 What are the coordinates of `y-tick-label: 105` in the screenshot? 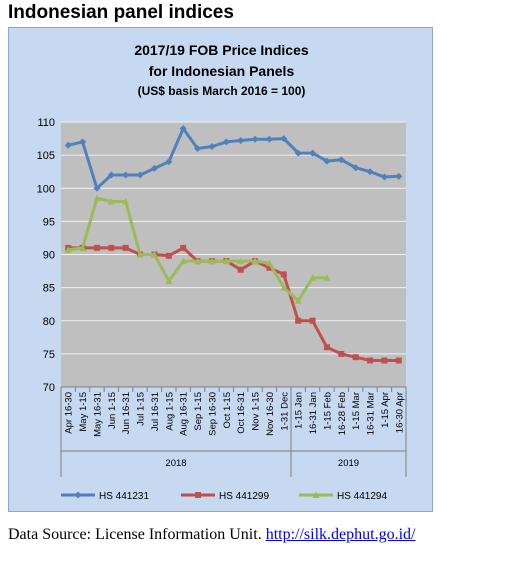 It's located at (46, 156).